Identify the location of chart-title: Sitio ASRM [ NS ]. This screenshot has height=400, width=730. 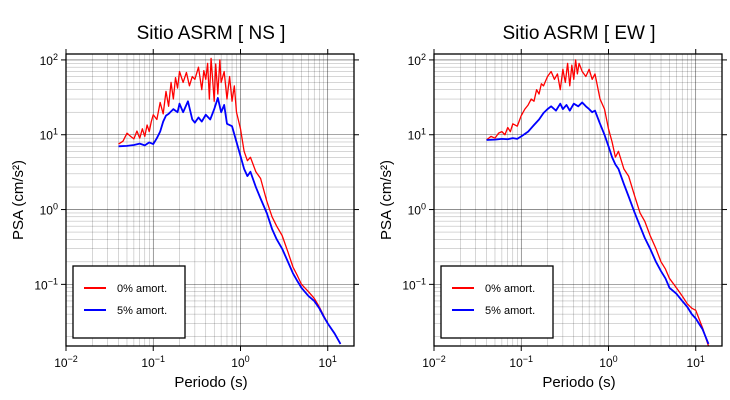
(211, 33).